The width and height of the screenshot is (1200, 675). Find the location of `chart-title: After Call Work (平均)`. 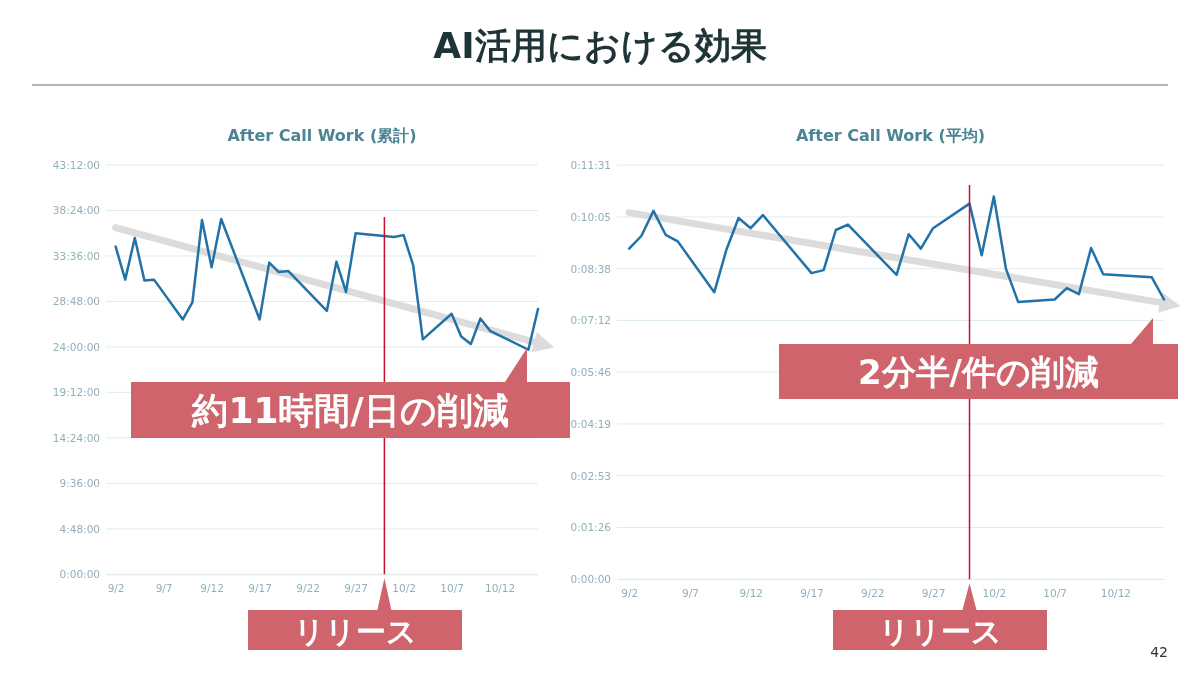

chart-title: After Call Work (平均) is located at coordinates (890, 135).